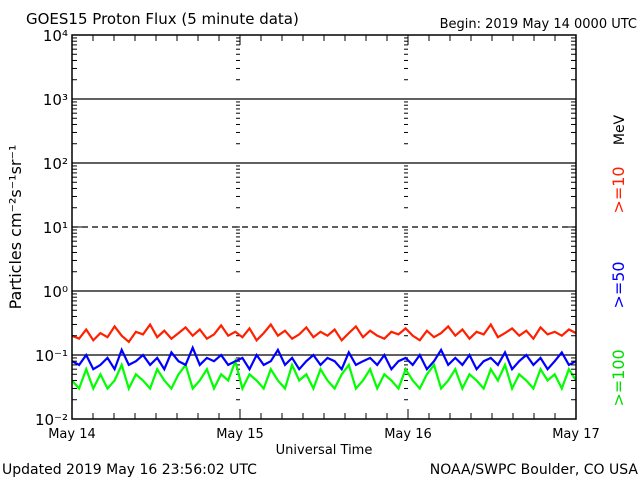 The image size is (640, 480). What do you see at coordinates (538, 24) in the screenshot?
I see `chart-subtitle: Begin: 2019 May 14 0000 UTC` at bounding box center [538, 24].